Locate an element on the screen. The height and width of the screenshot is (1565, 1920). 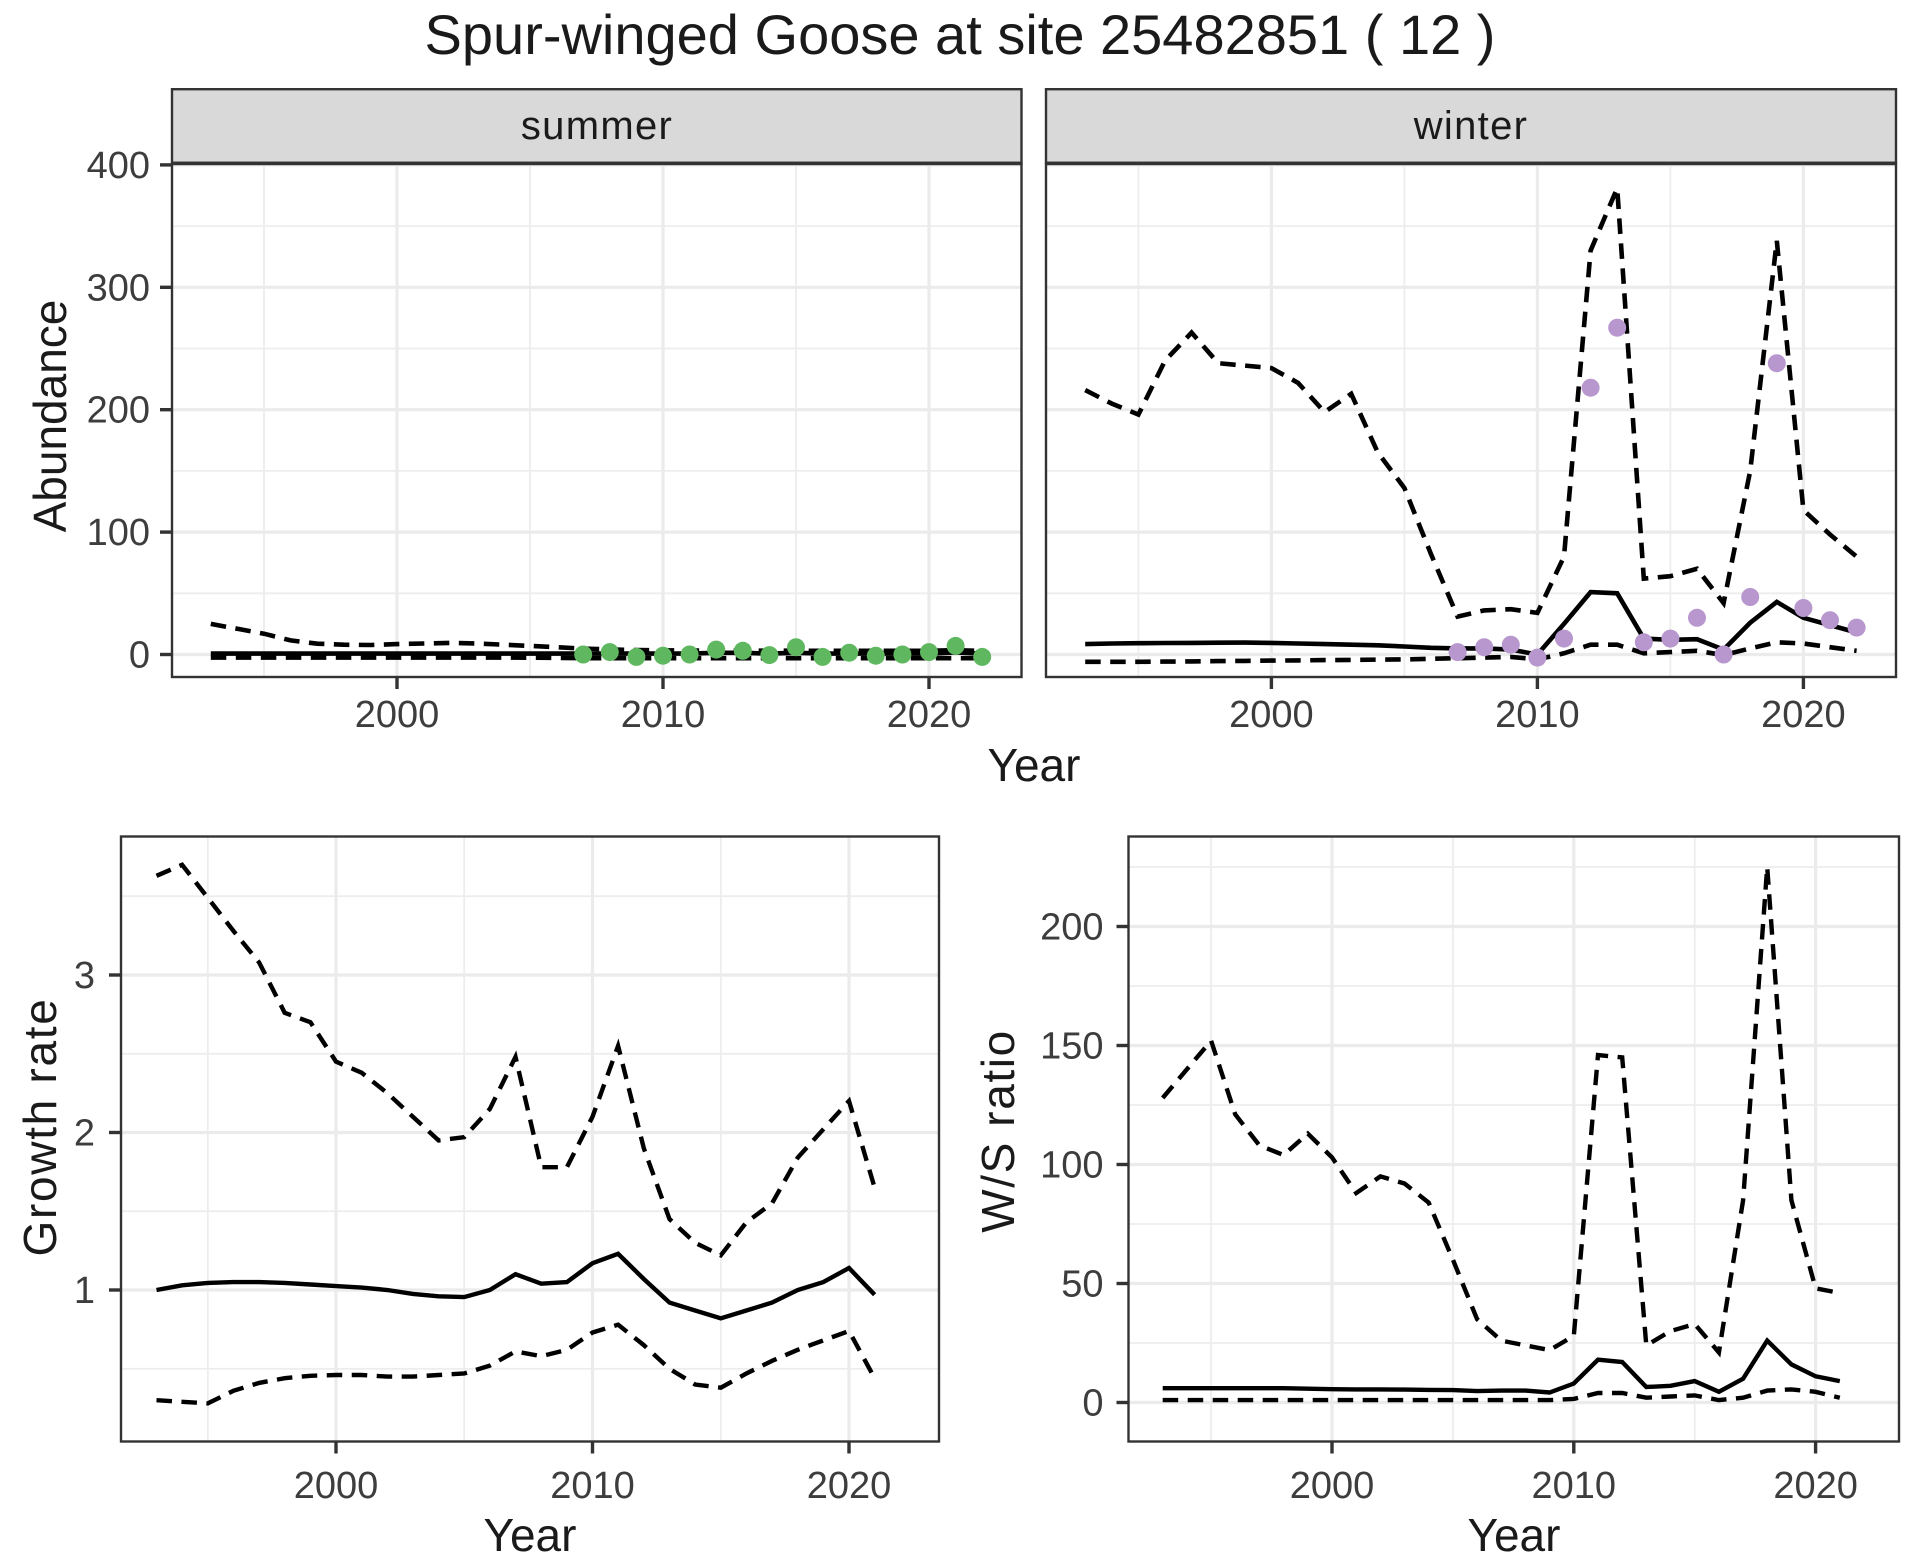
svg-text: Growth rate is located at coordinates (40, 1126).